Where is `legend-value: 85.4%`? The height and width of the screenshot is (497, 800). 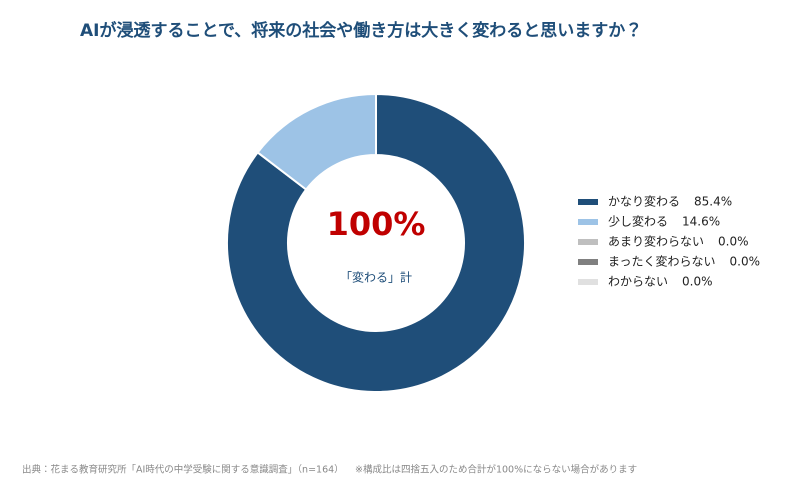 legend-value: 85.4% is located at coordinates (713, 202).